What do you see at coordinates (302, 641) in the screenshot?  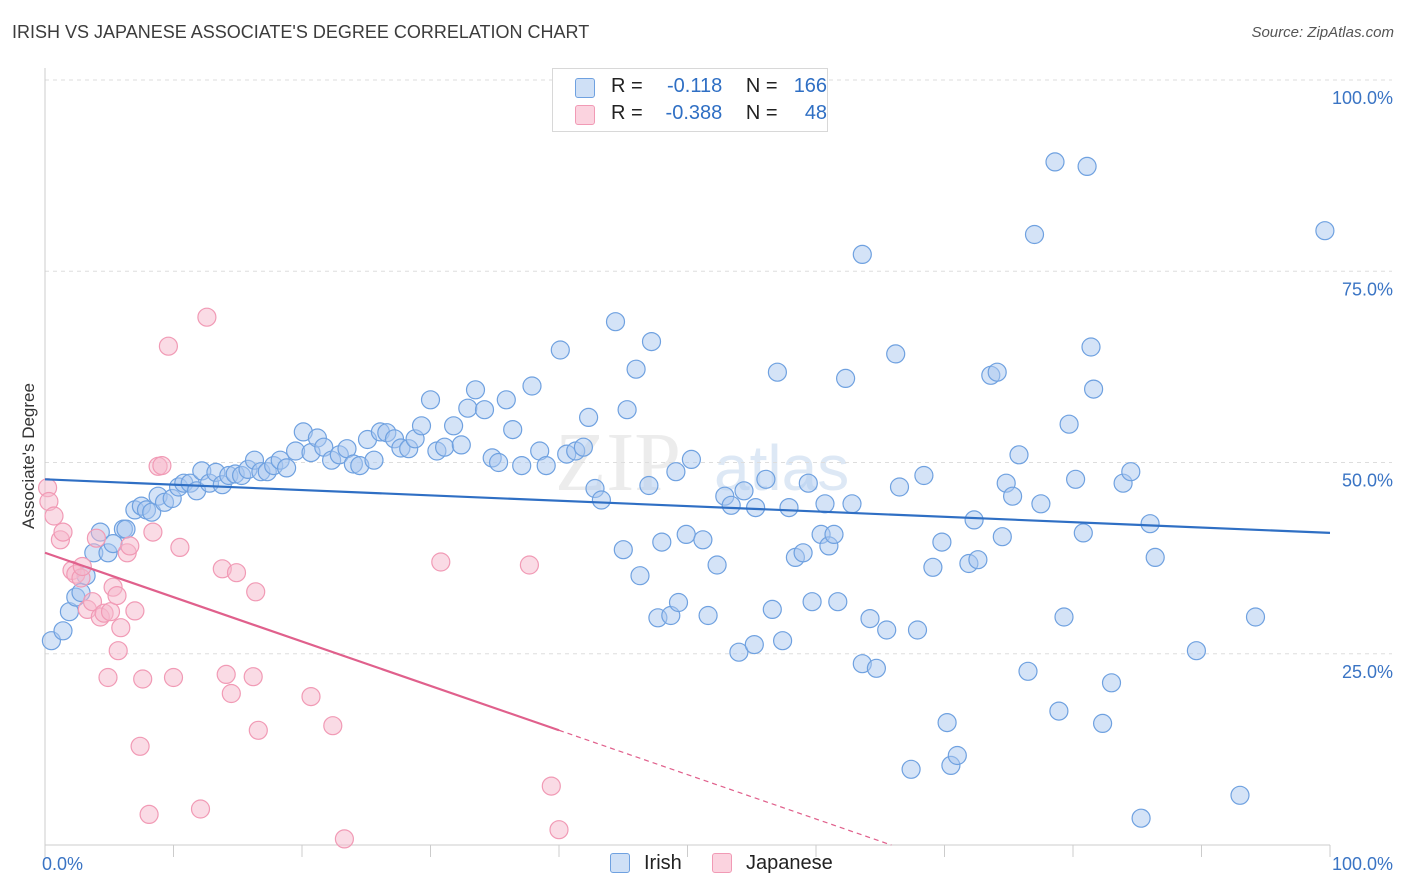 I see `japanese-trend-line` at bounding box center [302, 641].